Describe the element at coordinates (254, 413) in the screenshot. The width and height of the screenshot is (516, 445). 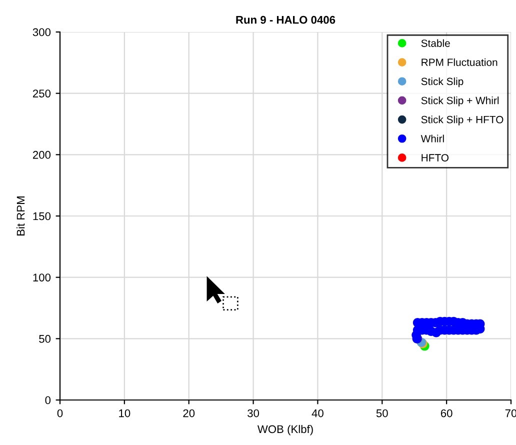
I see `x-tick-label: 30` at that location.